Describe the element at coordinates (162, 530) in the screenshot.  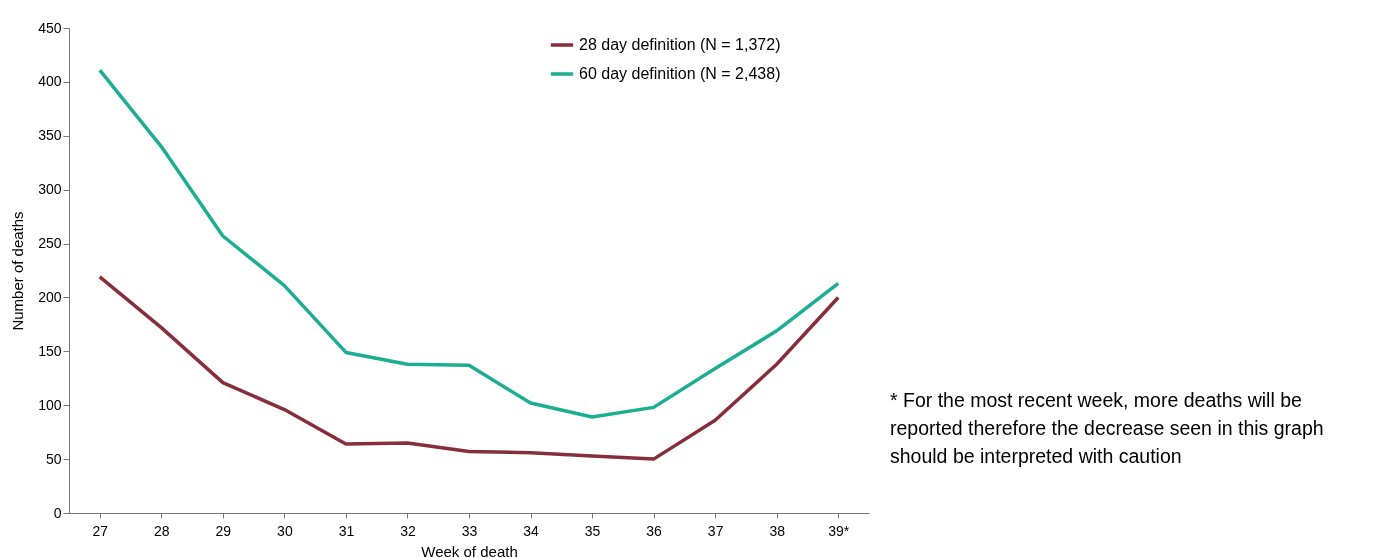
I see `x-tick-label: 28` at that location.